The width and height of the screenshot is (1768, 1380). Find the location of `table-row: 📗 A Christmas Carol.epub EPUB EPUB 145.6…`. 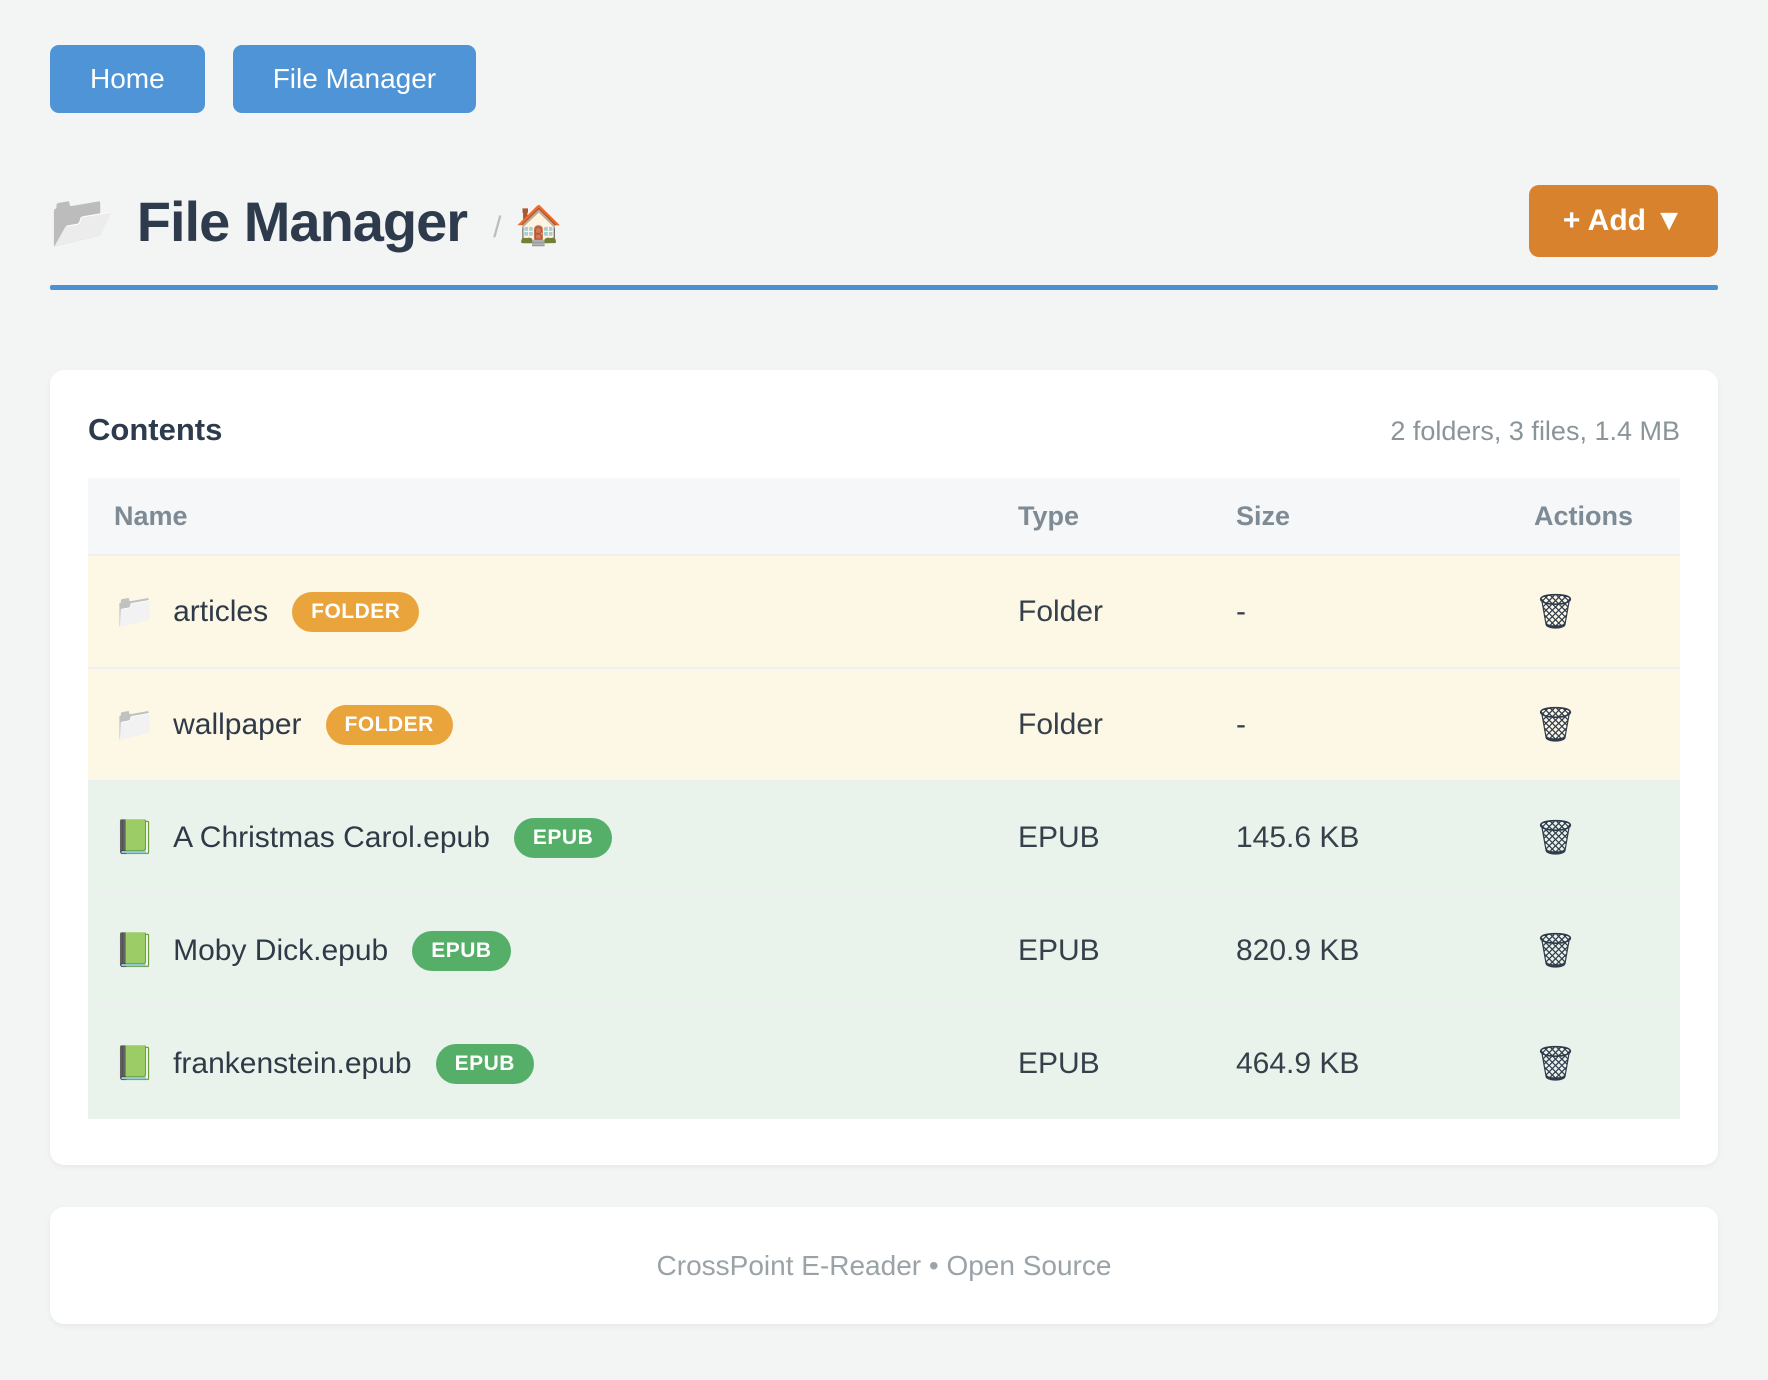

table-row: 📗 A Christmas Carol.epub EPUB EPUB 145.6… is located at coordinates (884, 836).